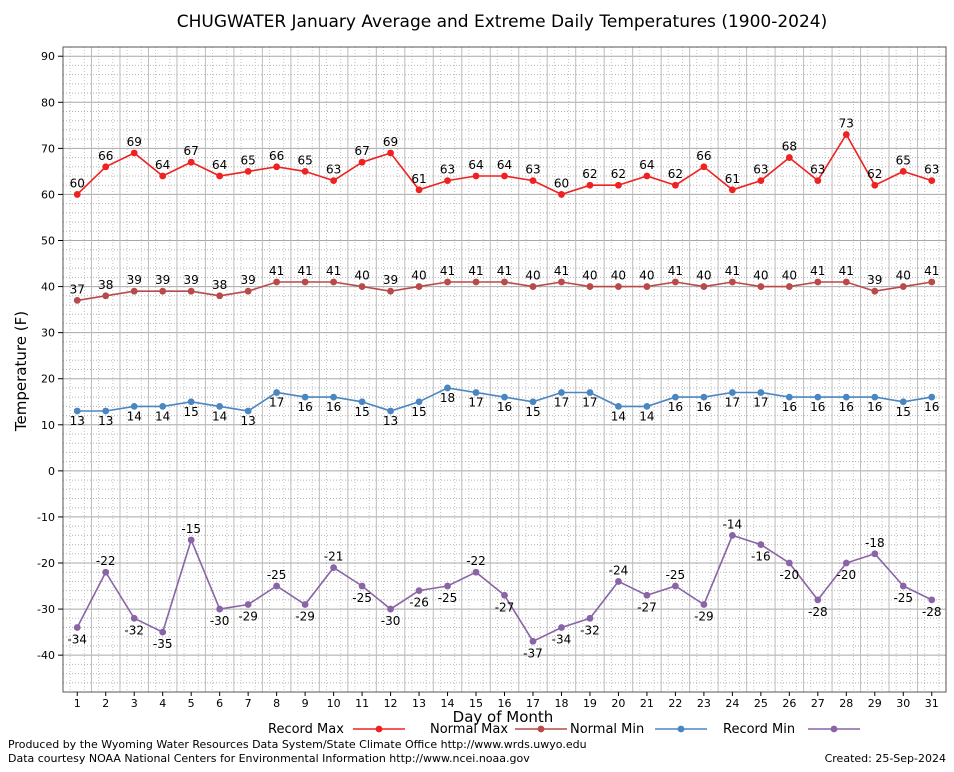 Image resolution: width=954 pixels, height=772 pixels. I want to click on data-label-normal-max: 39, so click(874, 280).